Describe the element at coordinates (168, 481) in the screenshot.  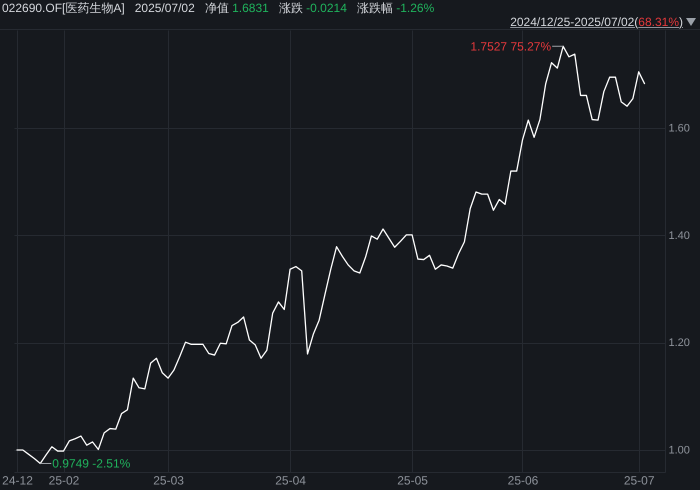
I see `x-tick-label: 25-03` at that location.